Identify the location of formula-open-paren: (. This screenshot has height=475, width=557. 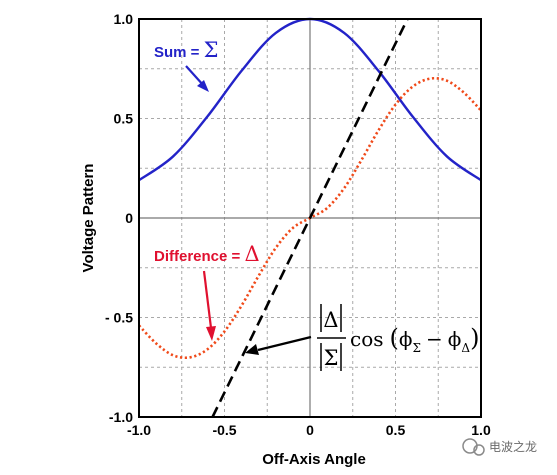
(394, 338).